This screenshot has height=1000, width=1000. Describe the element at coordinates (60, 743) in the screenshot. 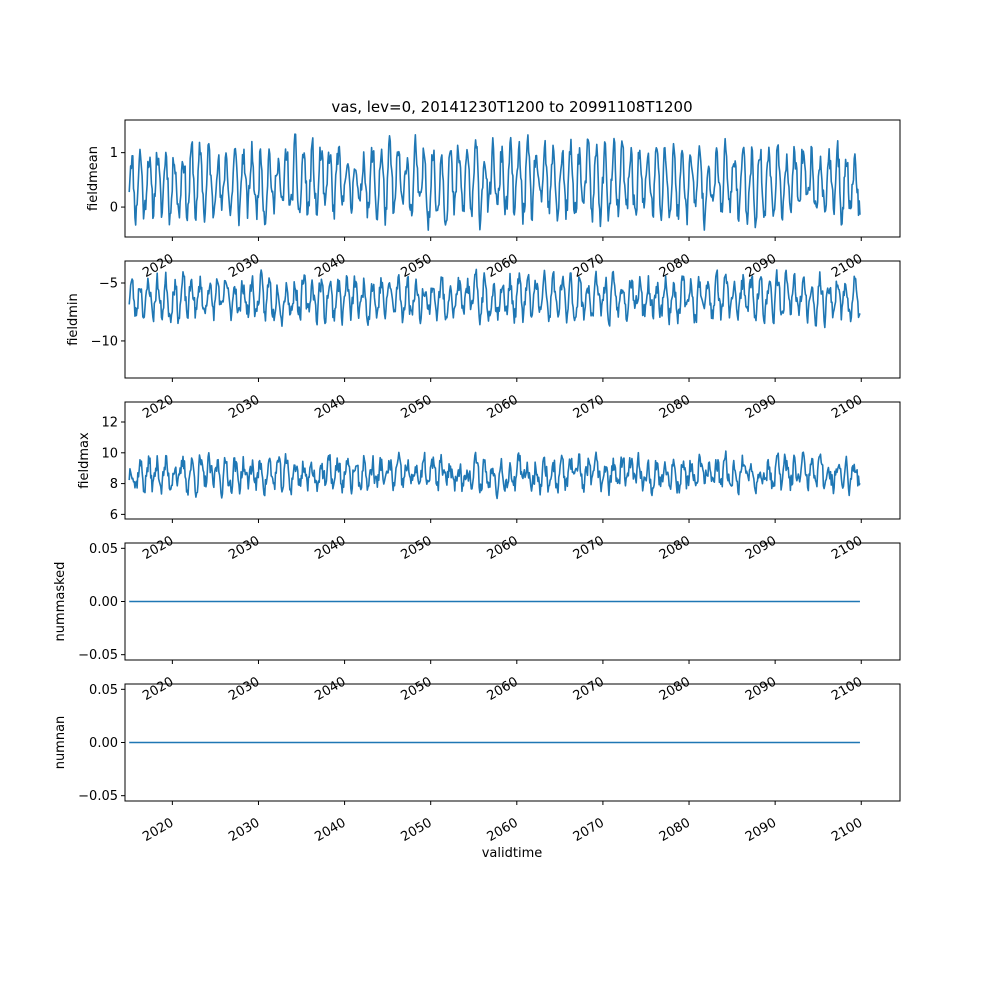

I see `y-axis-label: numnan` at that location.